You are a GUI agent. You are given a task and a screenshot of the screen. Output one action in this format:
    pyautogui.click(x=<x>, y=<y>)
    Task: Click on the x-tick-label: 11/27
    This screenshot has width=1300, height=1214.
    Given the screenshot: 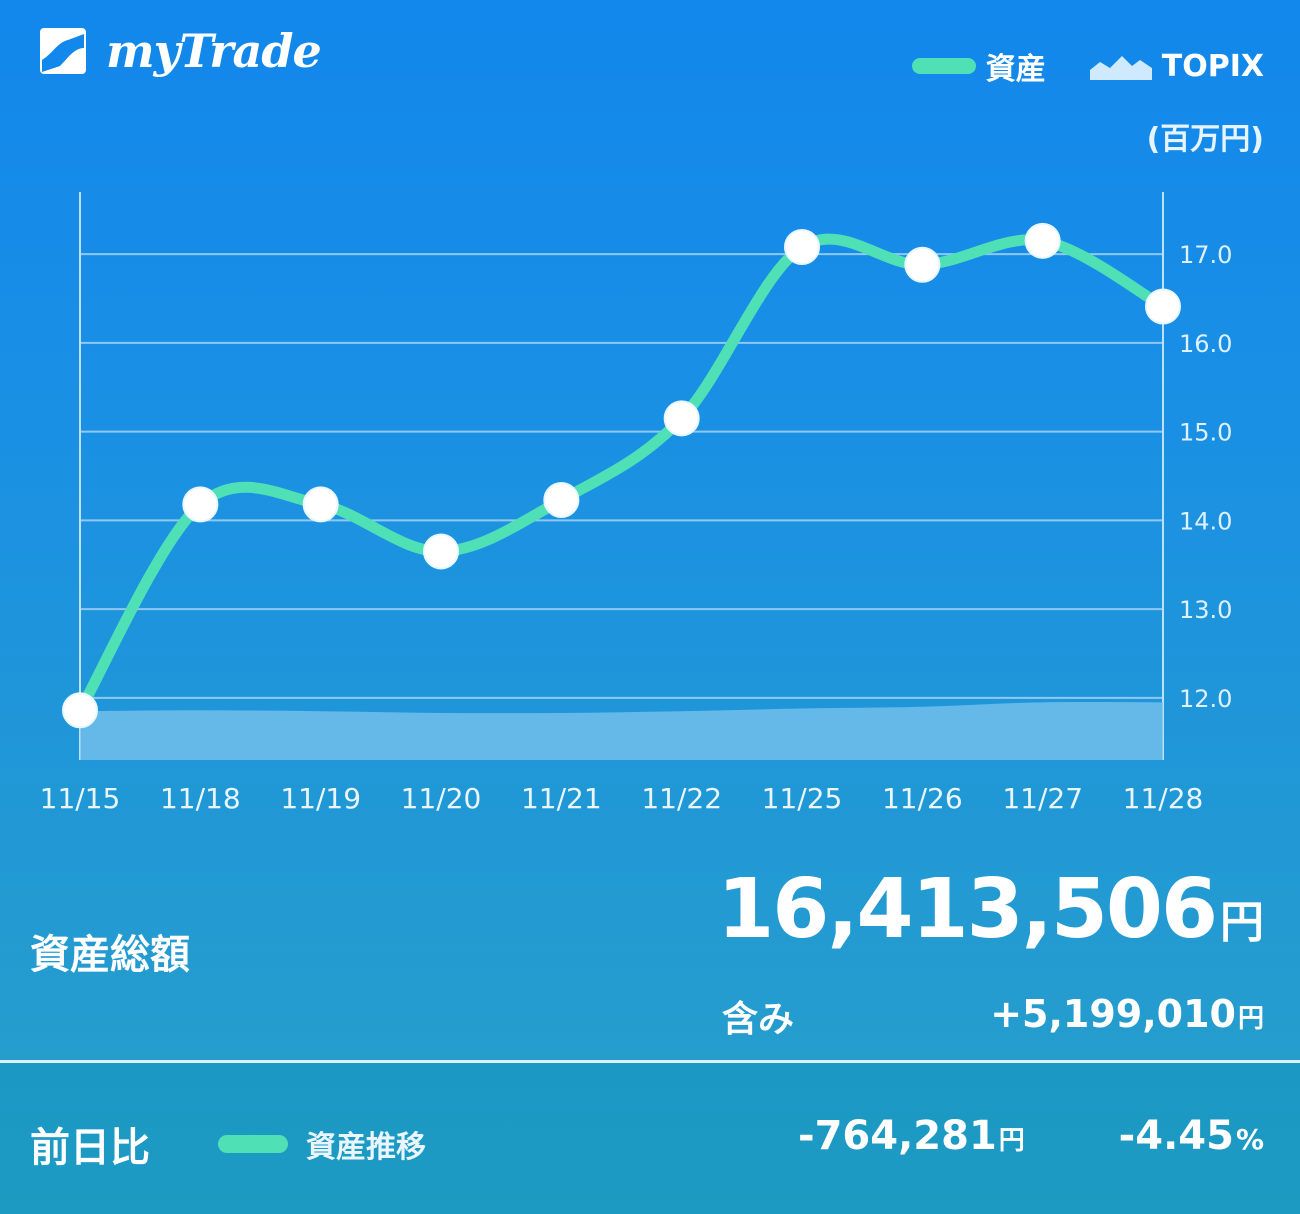 What is the action you would take?
    pyautogui.click(x=1042, y=798)
    